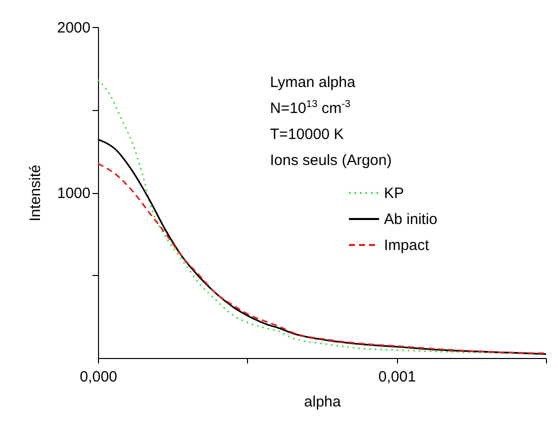  What do you see at coordinates (397, 377) in the screenshot?
I see `x-tick-label: 0,001` at bounding box center [397, 377].